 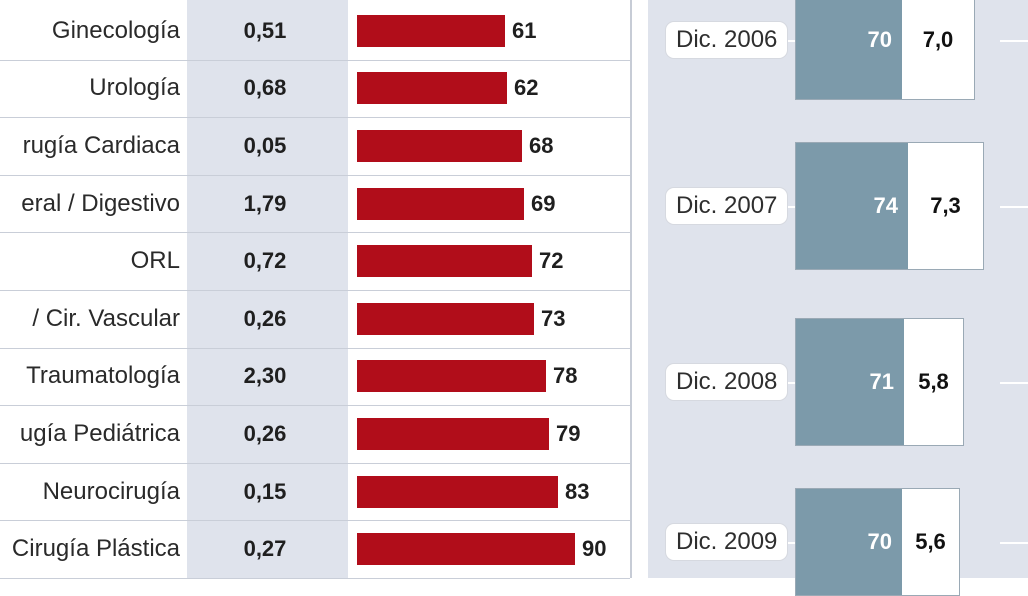 I want to click on period-label: Dic. 2008, so click(x=727, y=382).